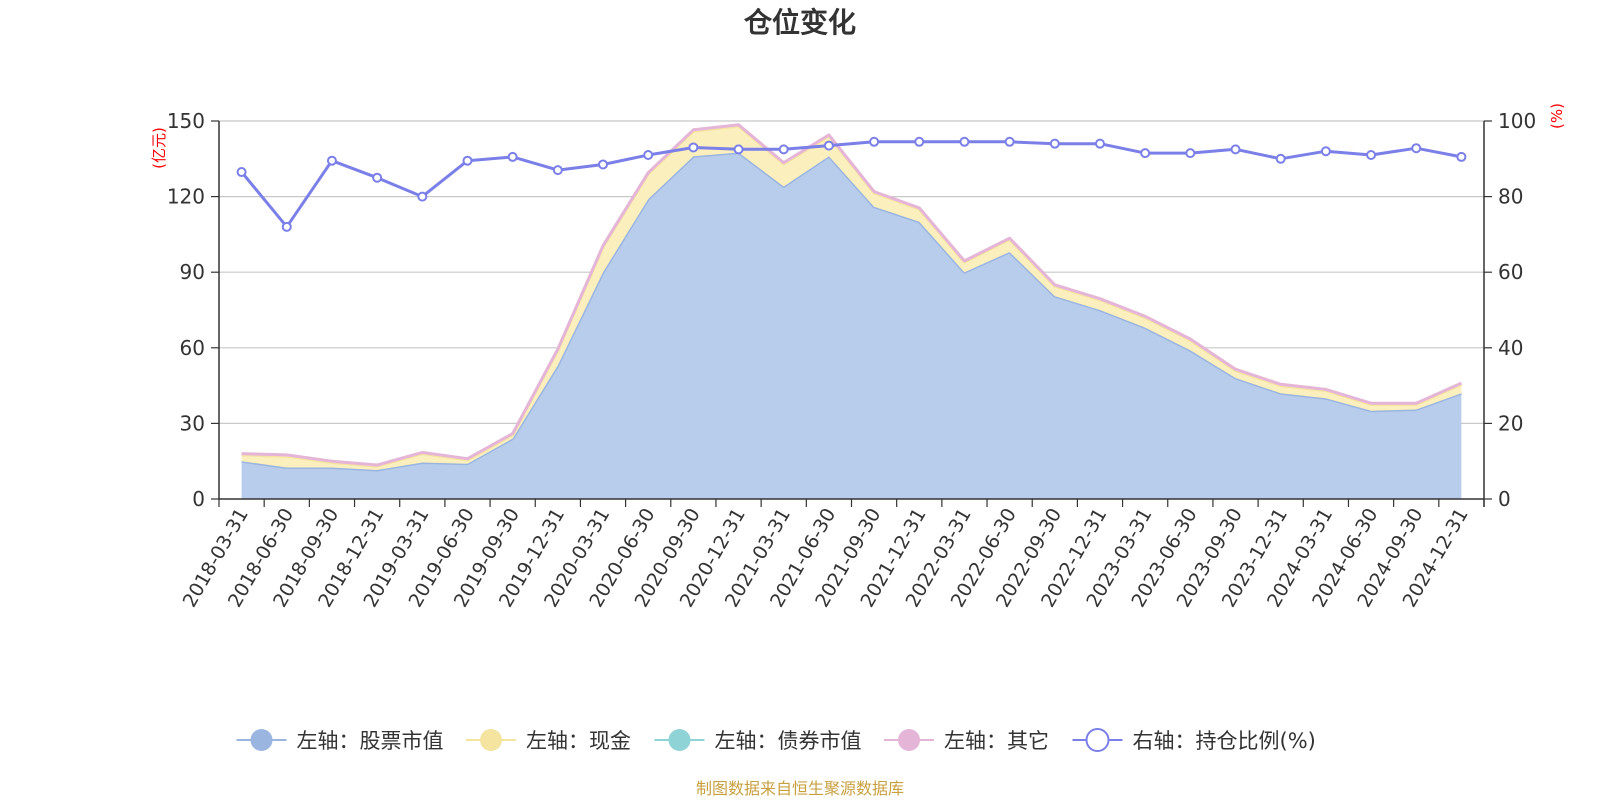  Describe the element at coordinates (186, 121) in the screenshot. I see `left-axis-tick-label: 150` at that location.